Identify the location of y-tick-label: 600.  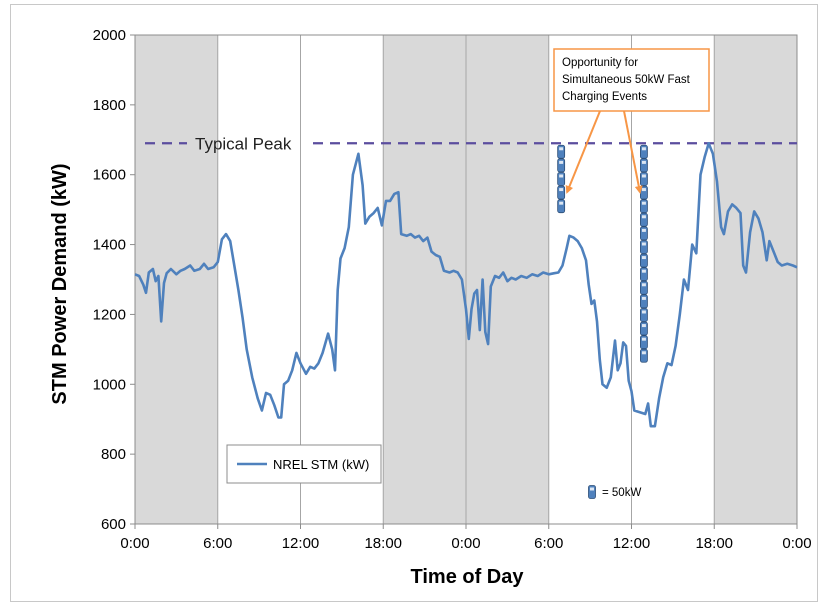
(113, 524).